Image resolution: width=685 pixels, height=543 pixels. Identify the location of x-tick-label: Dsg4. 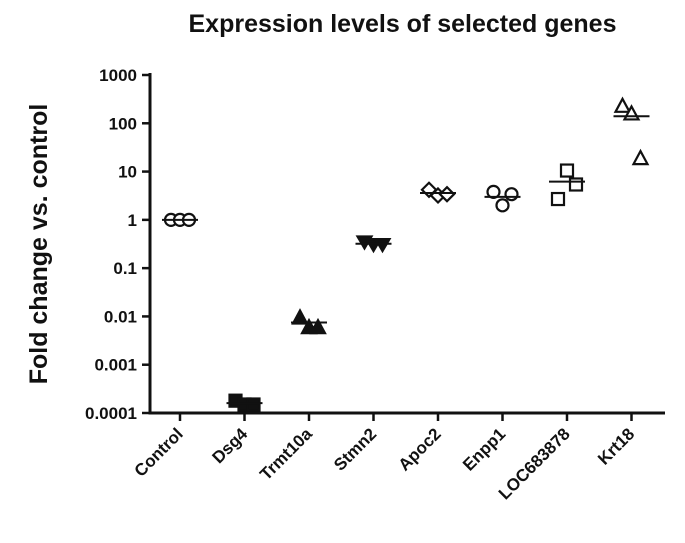
(229, 445).